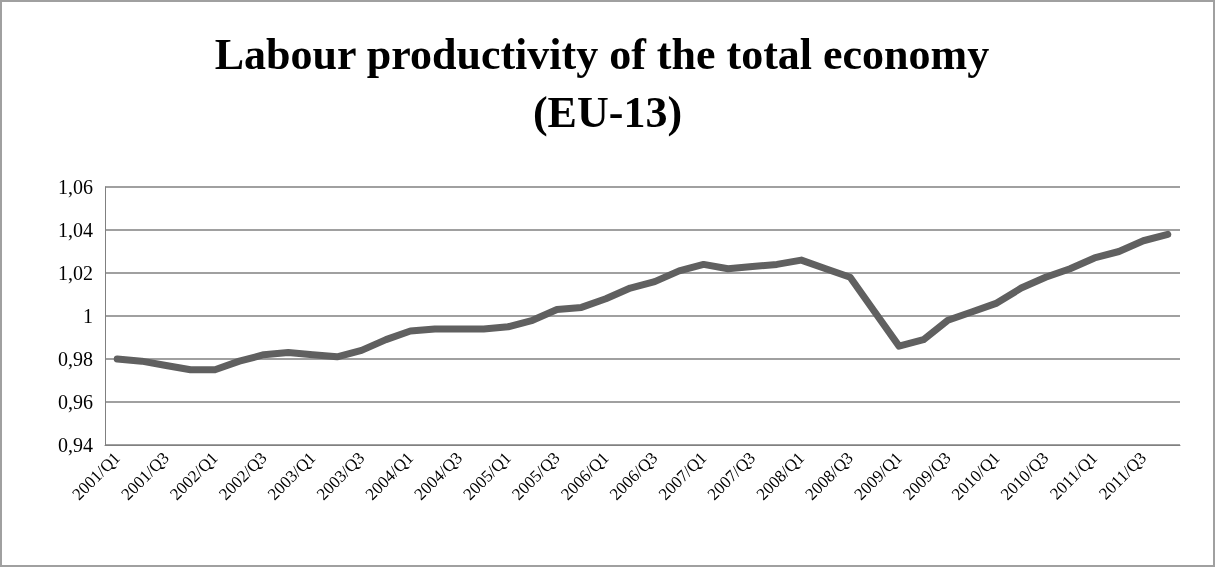  What do you see at coordinates (75, 402) in the screenshot?
I see `y-tick-label: 0,96` at bounding box center [75, 402].